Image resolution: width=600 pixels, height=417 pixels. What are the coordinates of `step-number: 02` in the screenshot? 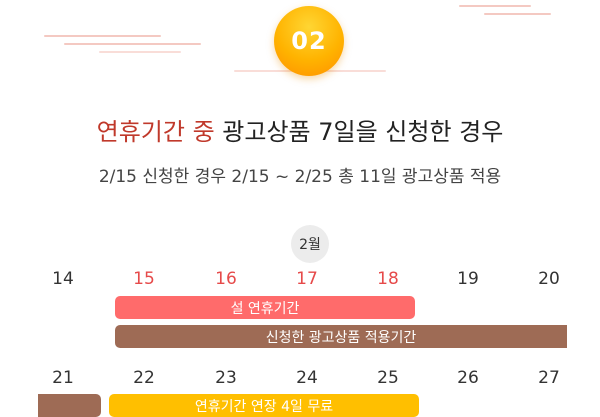 It's located at (309, 41).